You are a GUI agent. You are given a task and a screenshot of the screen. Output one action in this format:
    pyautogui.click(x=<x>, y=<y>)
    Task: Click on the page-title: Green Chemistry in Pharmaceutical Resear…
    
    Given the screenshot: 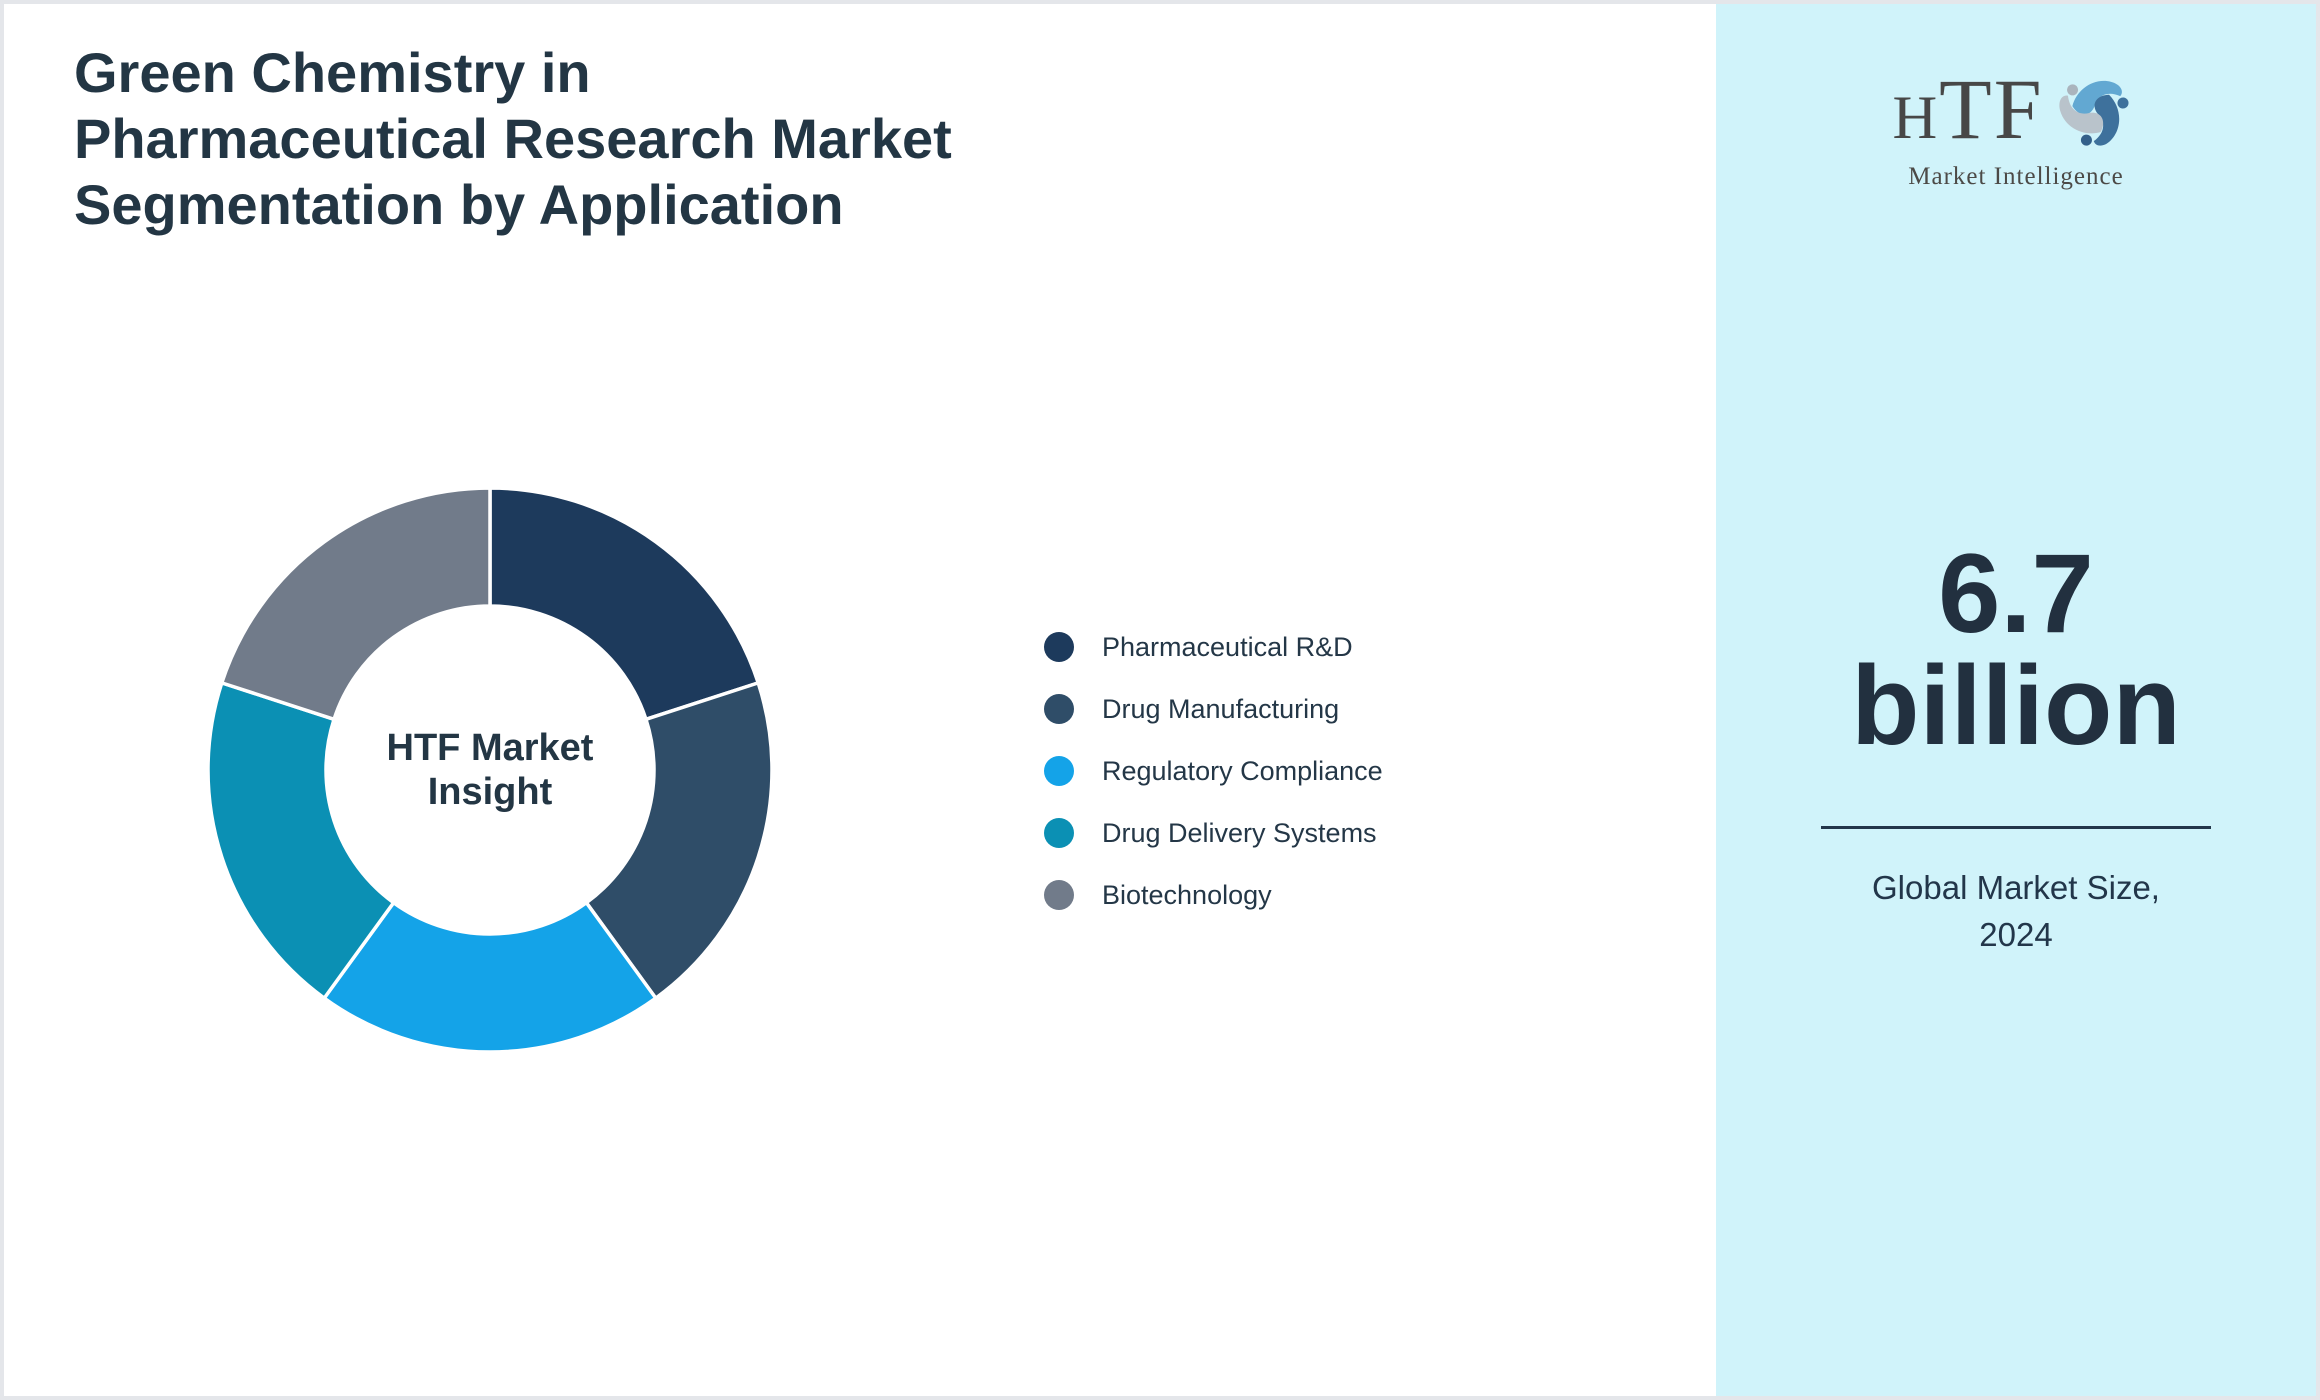 What is the action you would take?
    pyautogui.click(x=513, y=138)
    